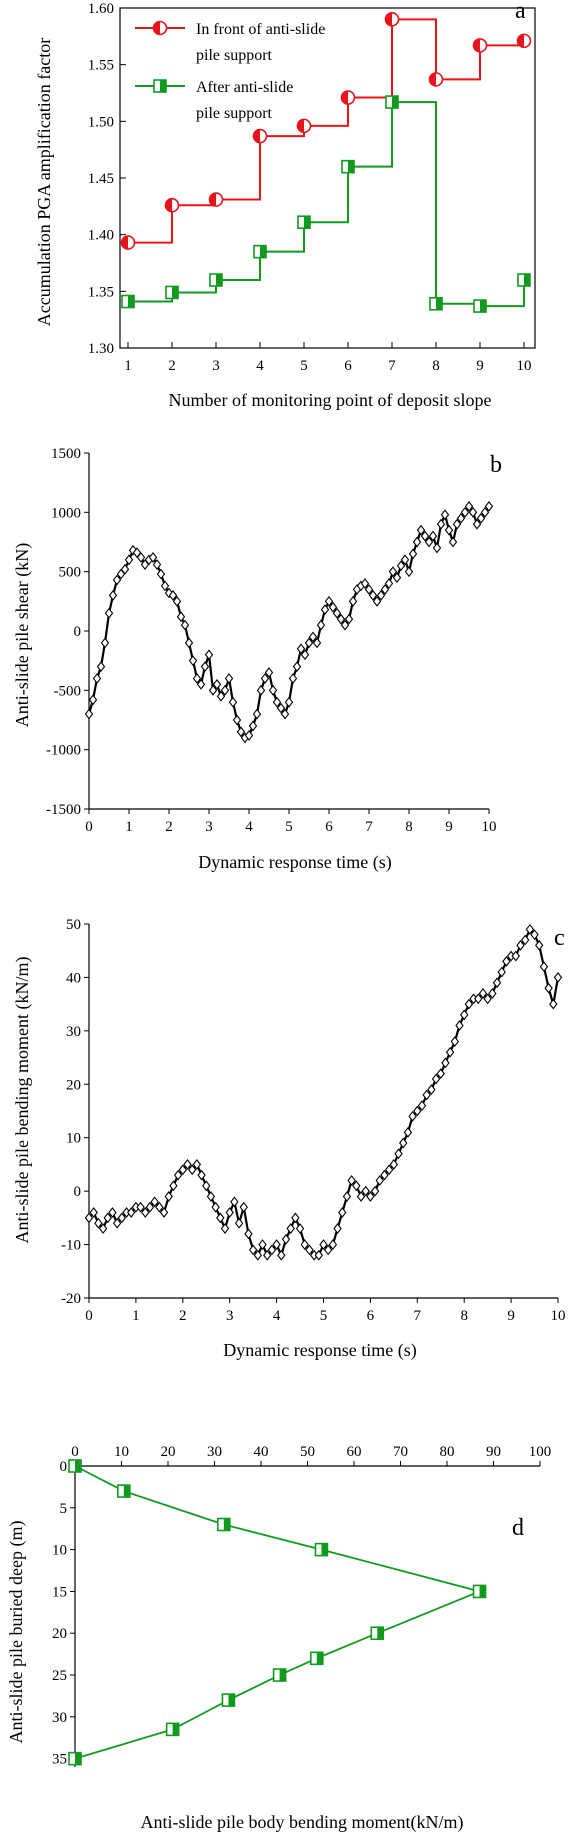  What do you see at coordinates (244, 87) in the screenshot?
I see `legend-label-after-1: After anti-slide` at bounding box center [244, 87].